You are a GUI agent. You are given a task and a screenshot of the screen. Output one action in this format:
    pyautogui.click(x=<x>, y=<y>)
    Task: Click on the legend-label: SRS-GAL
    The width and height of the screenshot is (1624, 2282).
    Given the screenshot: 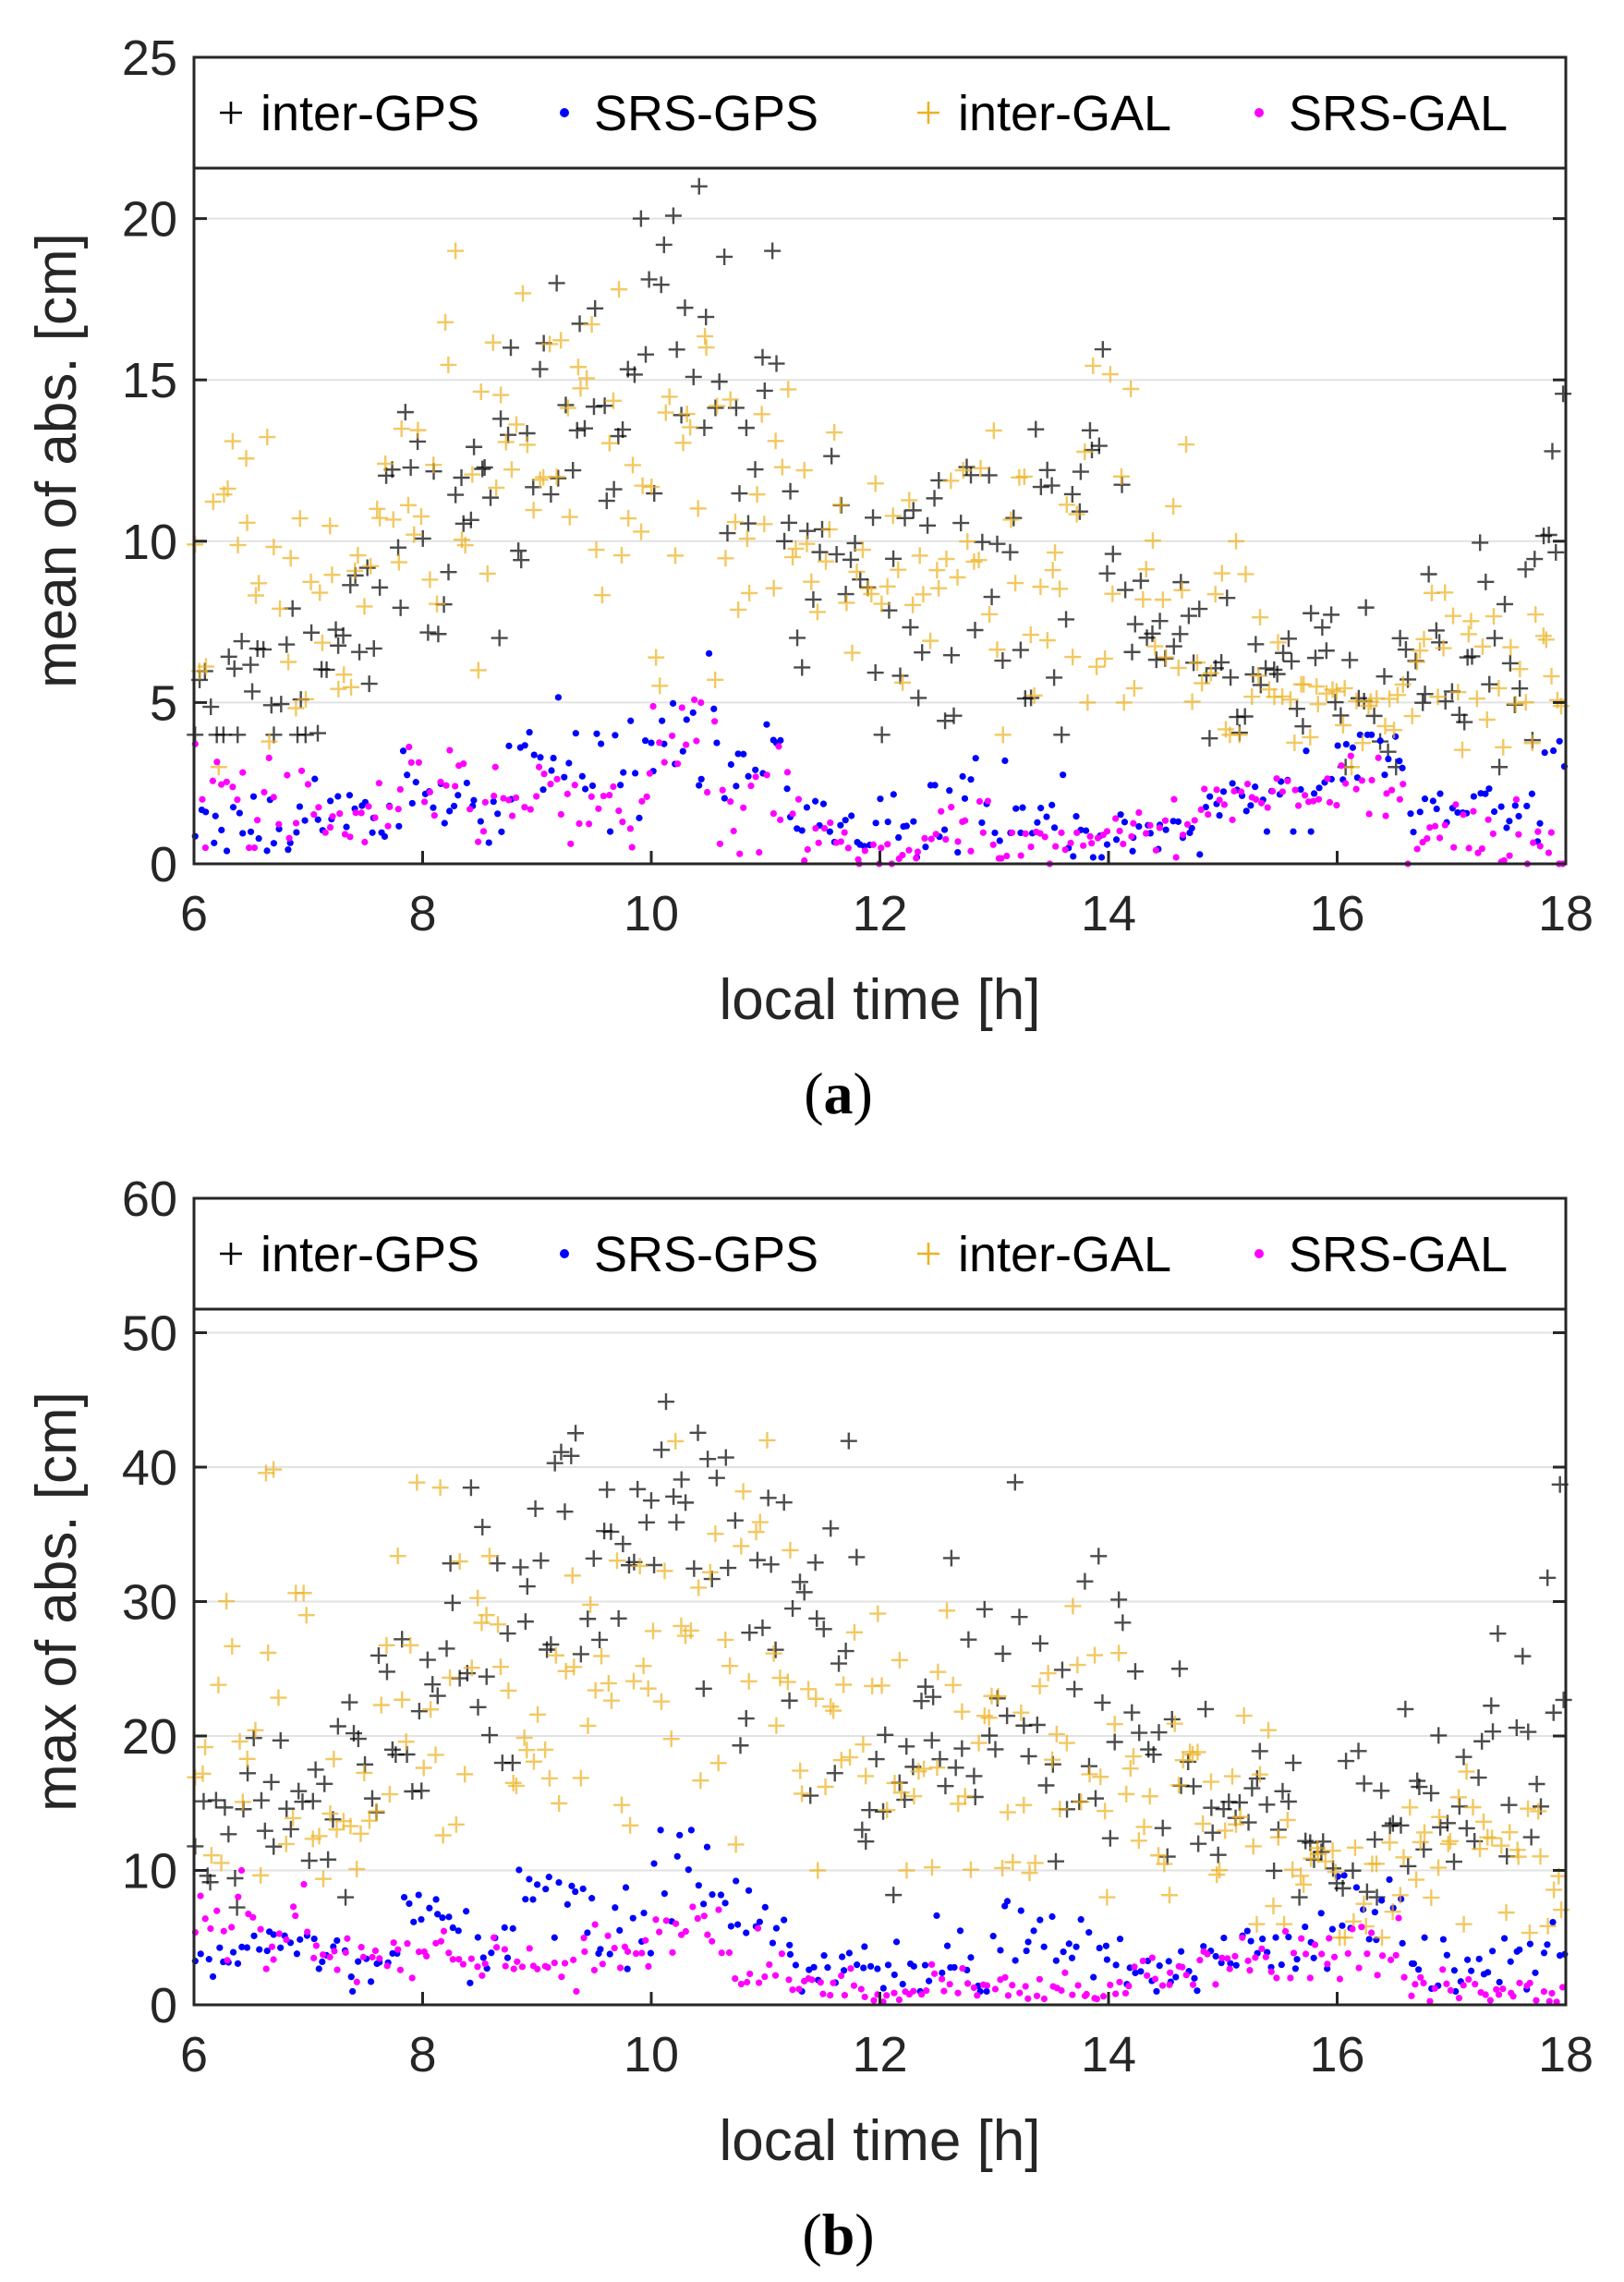 What is the action you would take?
    pyautogui.click(x=1399, y=1255)
    